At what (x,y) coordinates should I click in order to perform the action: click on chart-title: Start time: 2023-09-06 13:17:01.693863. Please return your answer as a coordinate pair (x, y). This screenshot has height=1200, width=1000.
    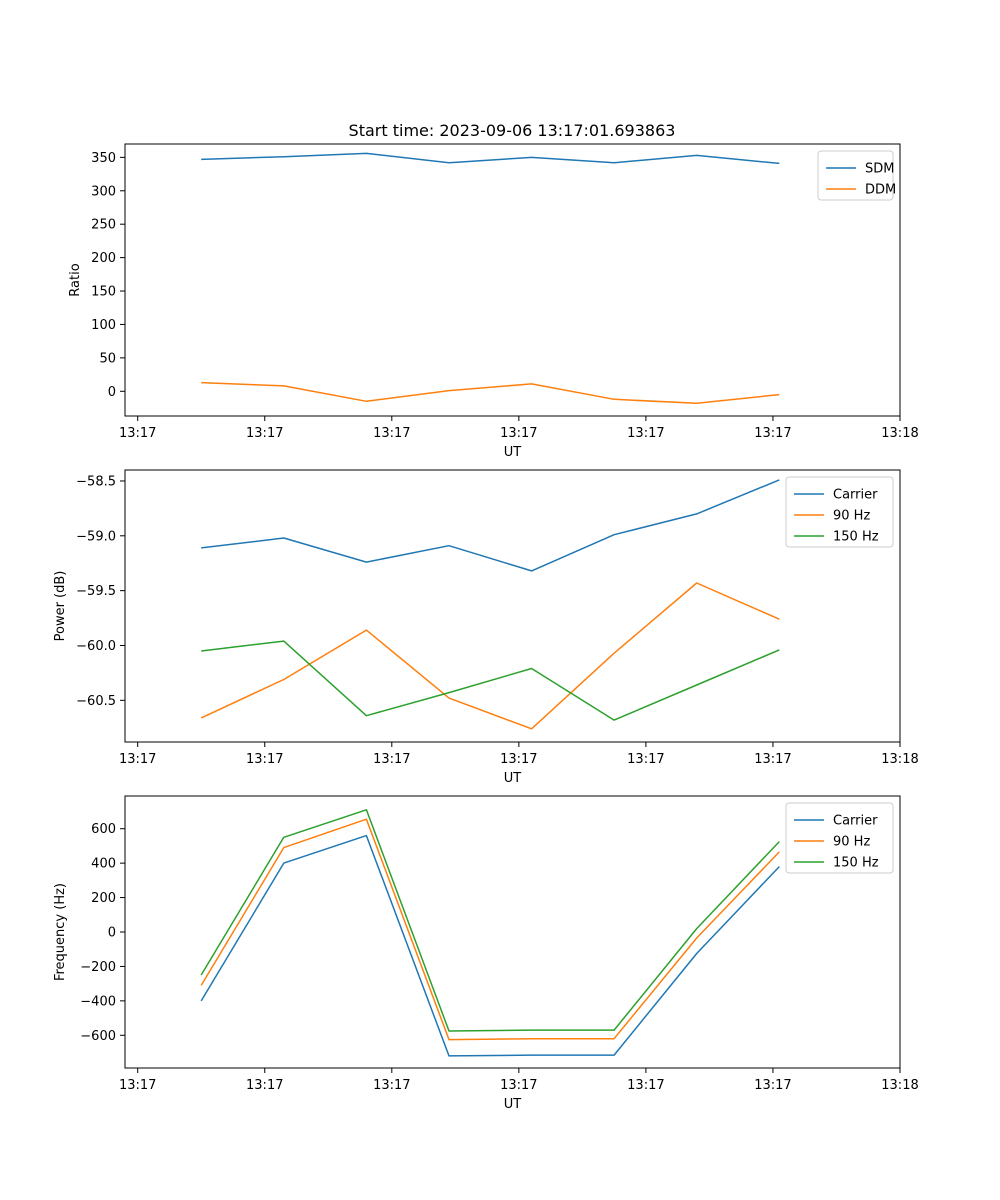
    Looking at the image, I should click on (512, 130).